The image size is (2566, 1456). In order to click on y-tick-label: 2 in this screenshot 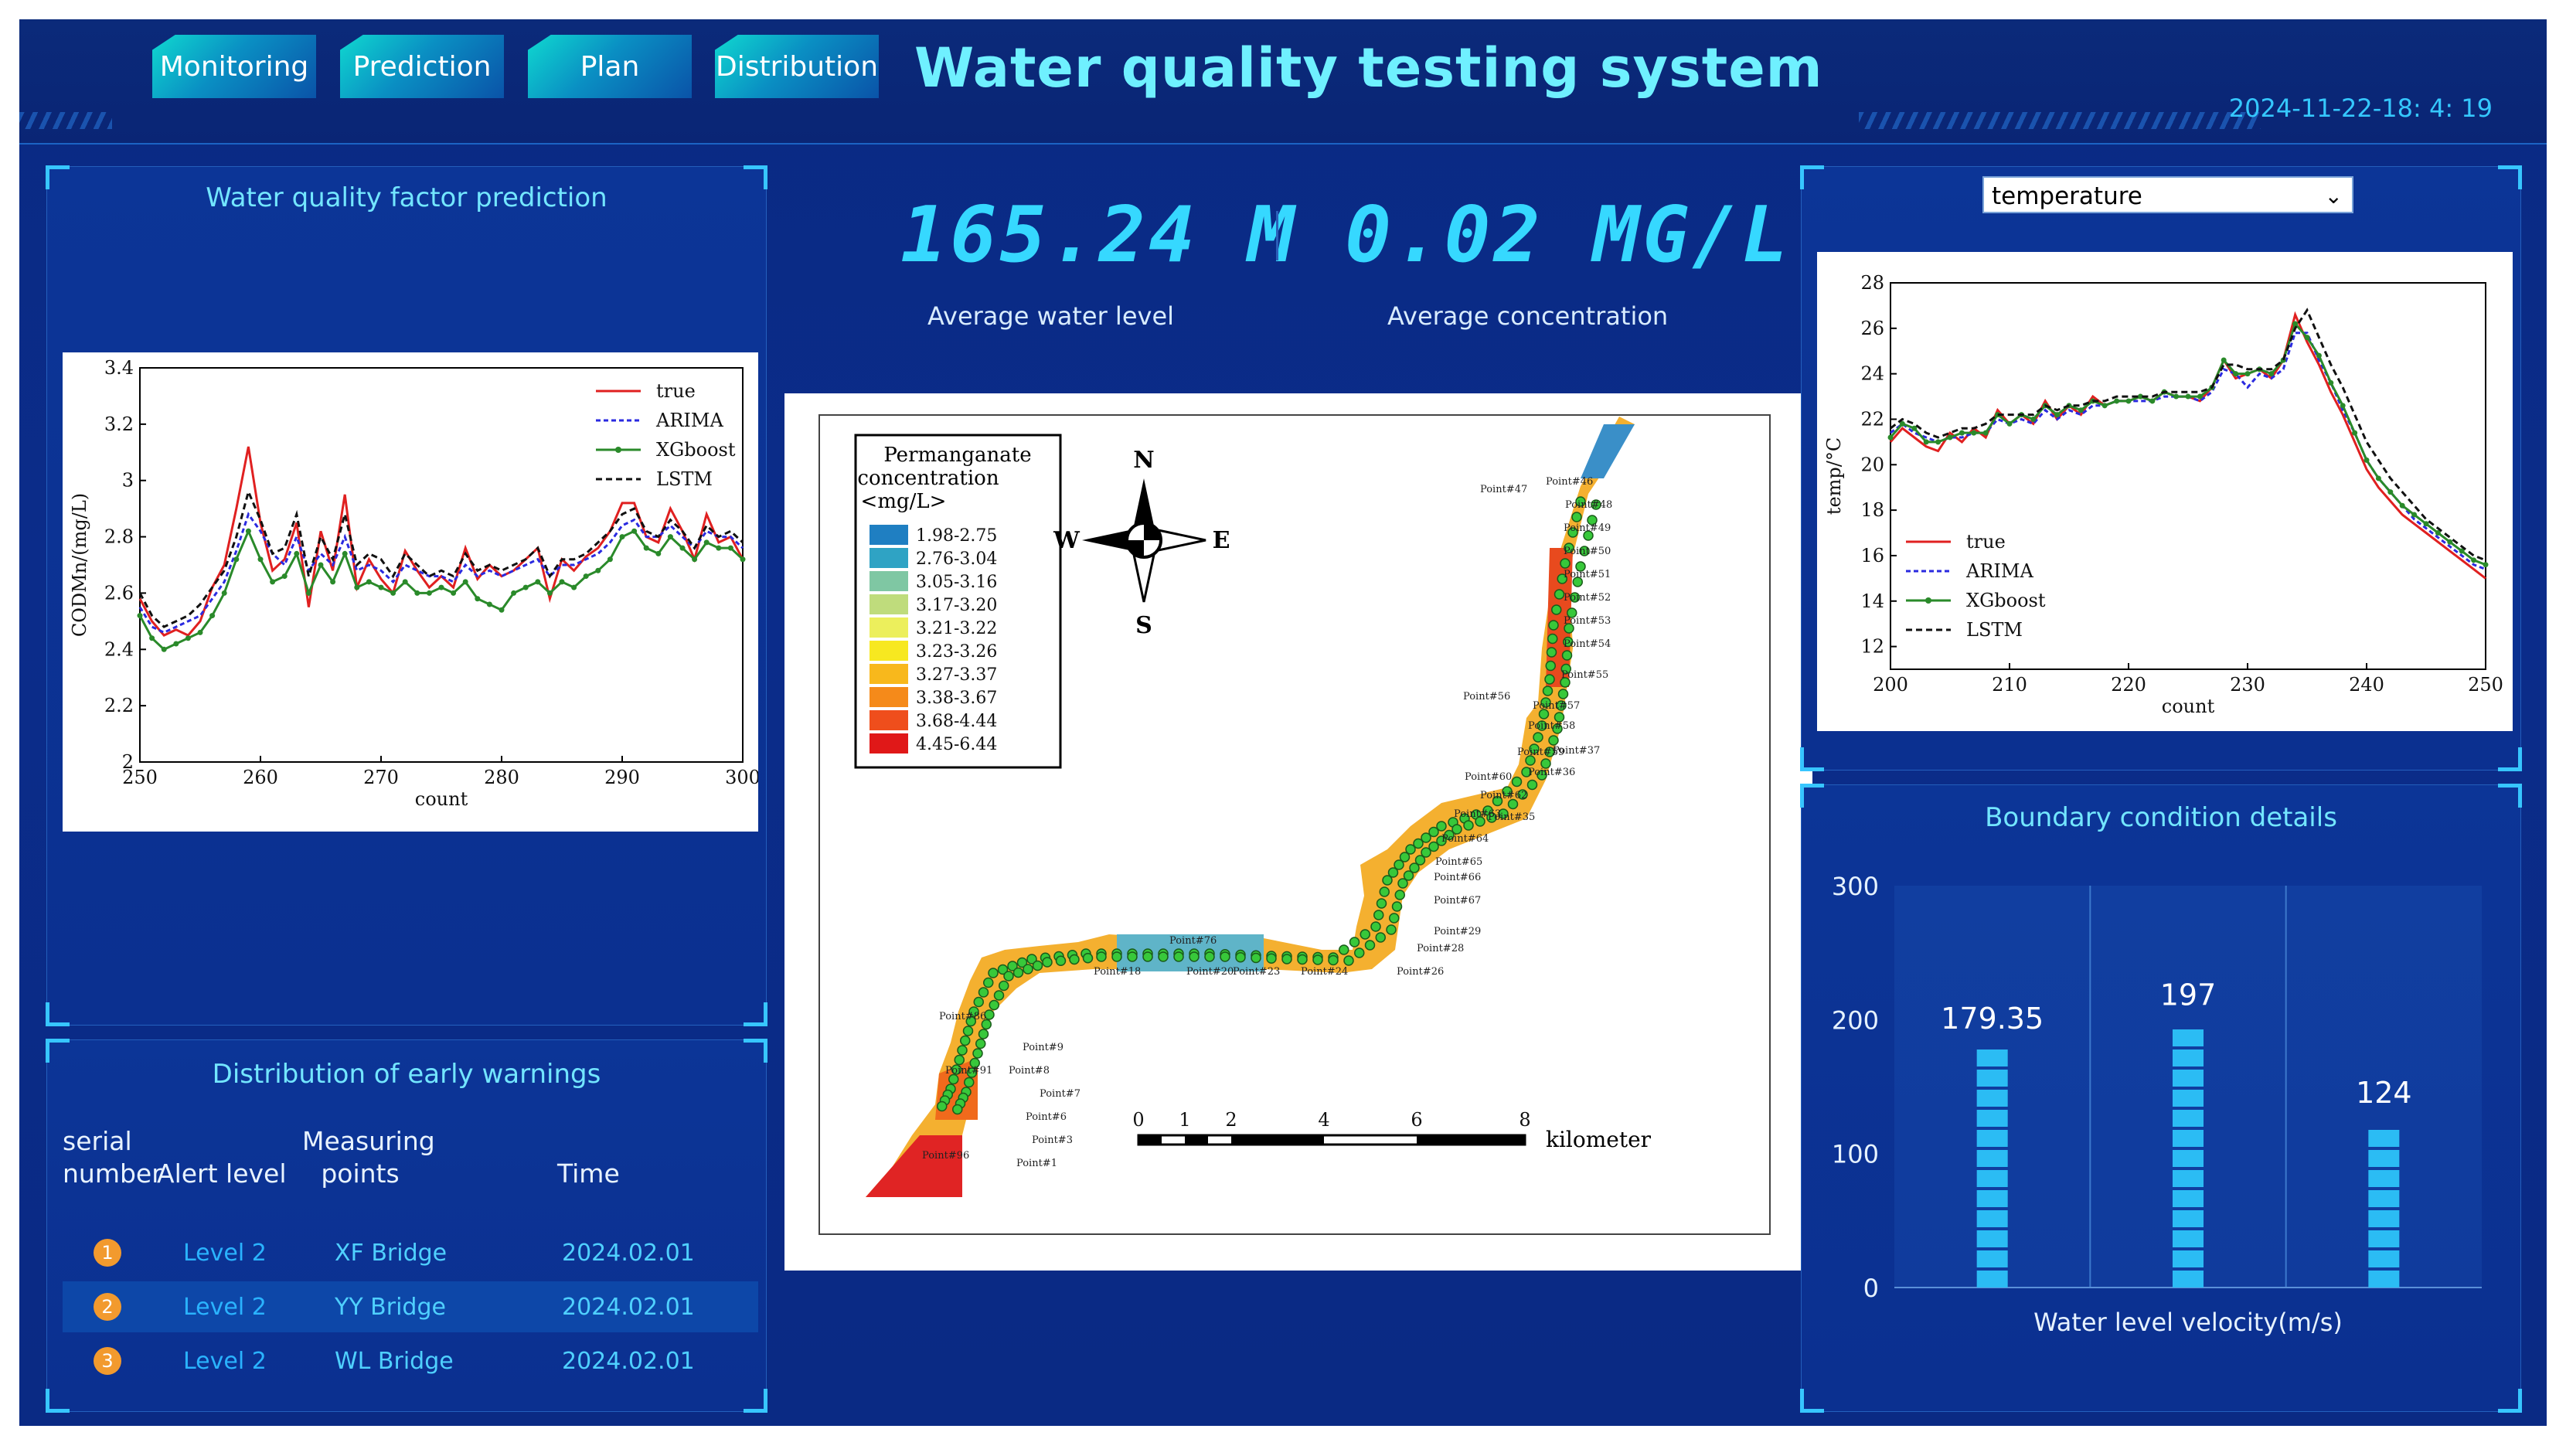, I will do `click(128, 762)`.